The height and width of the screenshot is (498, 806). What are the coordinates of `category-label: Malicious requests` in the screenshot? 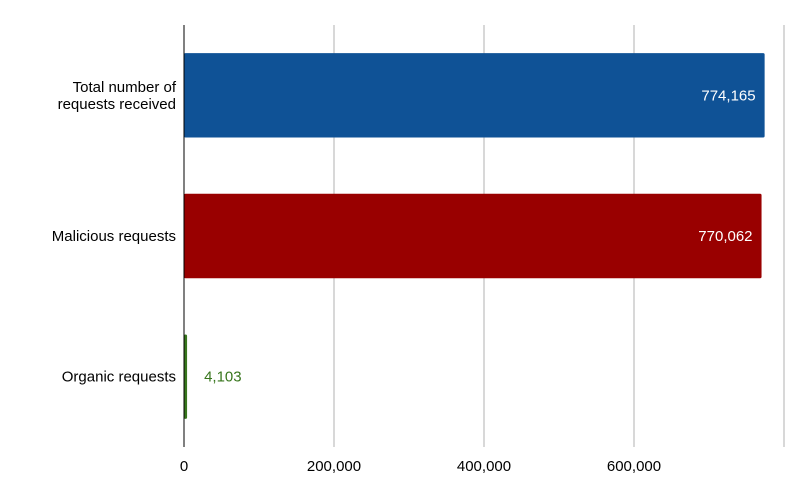 It's located at (114, 236).